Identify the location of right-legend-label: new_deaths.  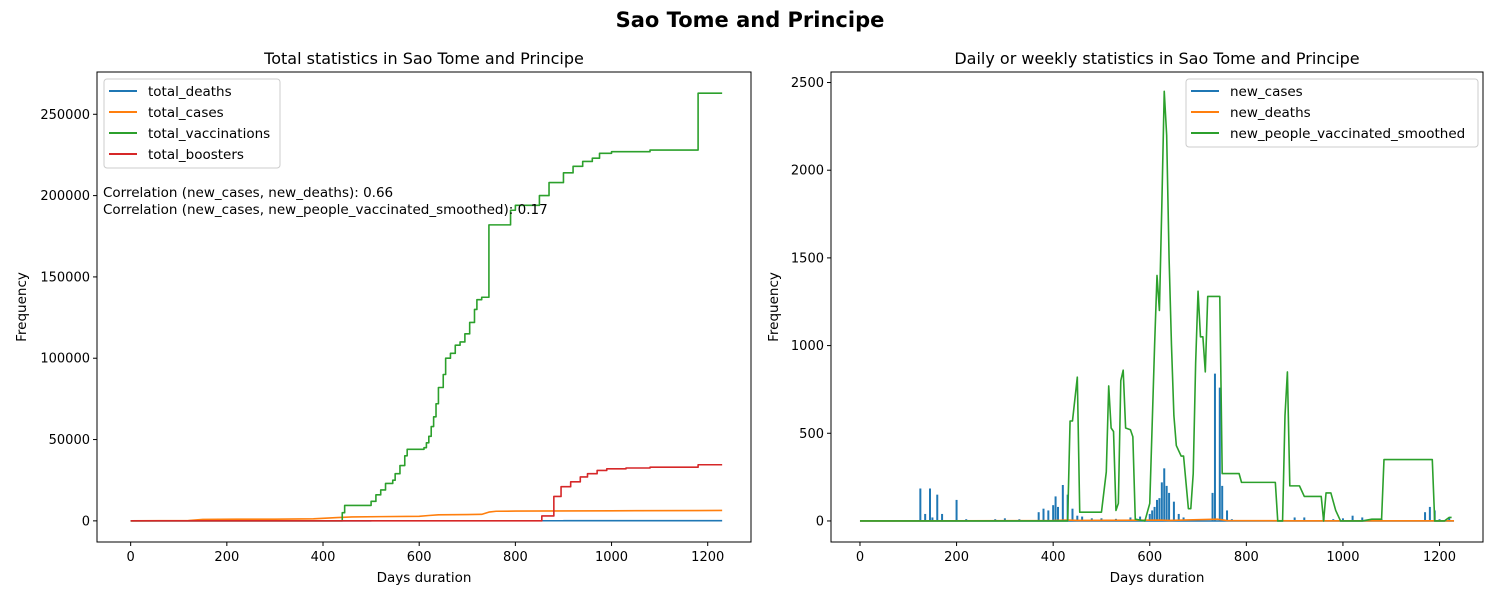
(1270, 113).